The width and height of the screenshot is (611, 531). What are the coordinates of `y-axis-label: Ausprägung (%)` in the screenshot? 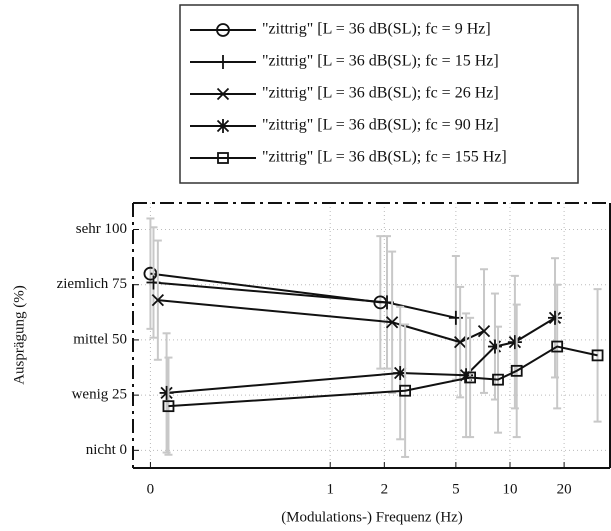 It's located at (19, 335).